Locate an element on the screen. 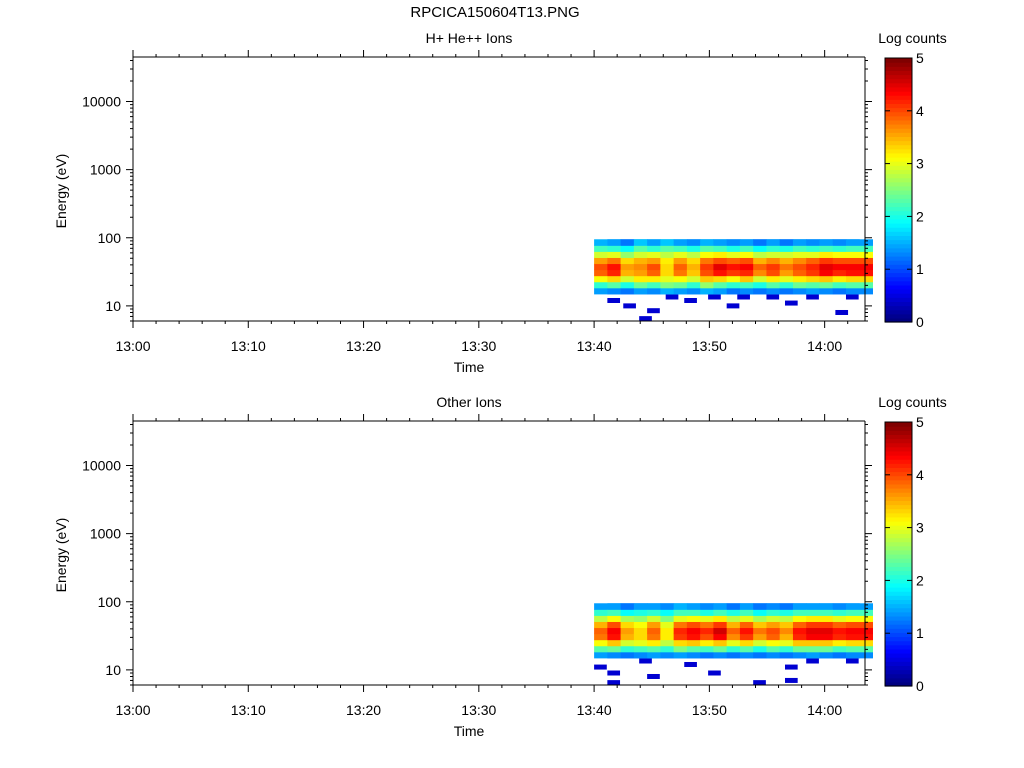 This screenshot has height=768, width=1024. colorbar-tick-label: 3 is located at coordinates (920, 528).